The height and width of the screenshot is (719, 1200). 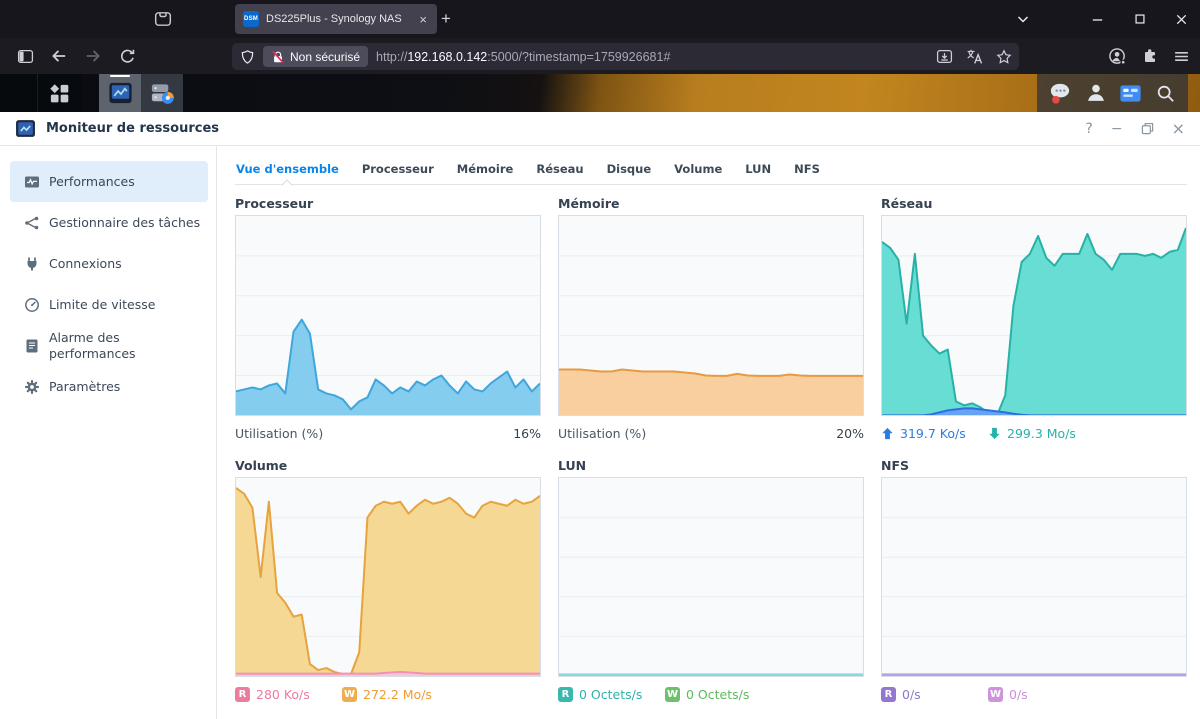 I want to click on sidebar-item-label: Connexions, so click(x=85, y=263).